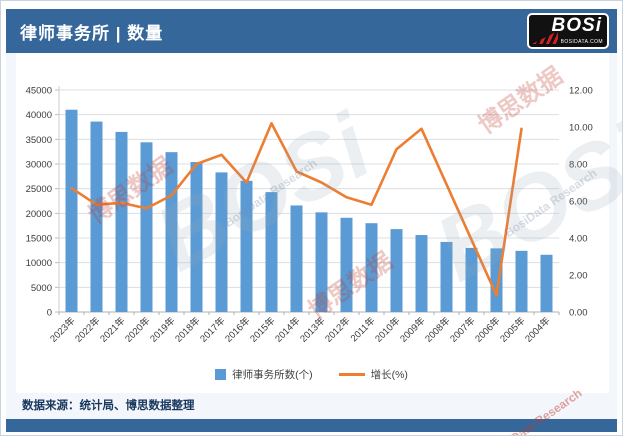 This screenshot has width=623, height=436. I want to click on bar-series-swatch-icon, so click(221, 374).